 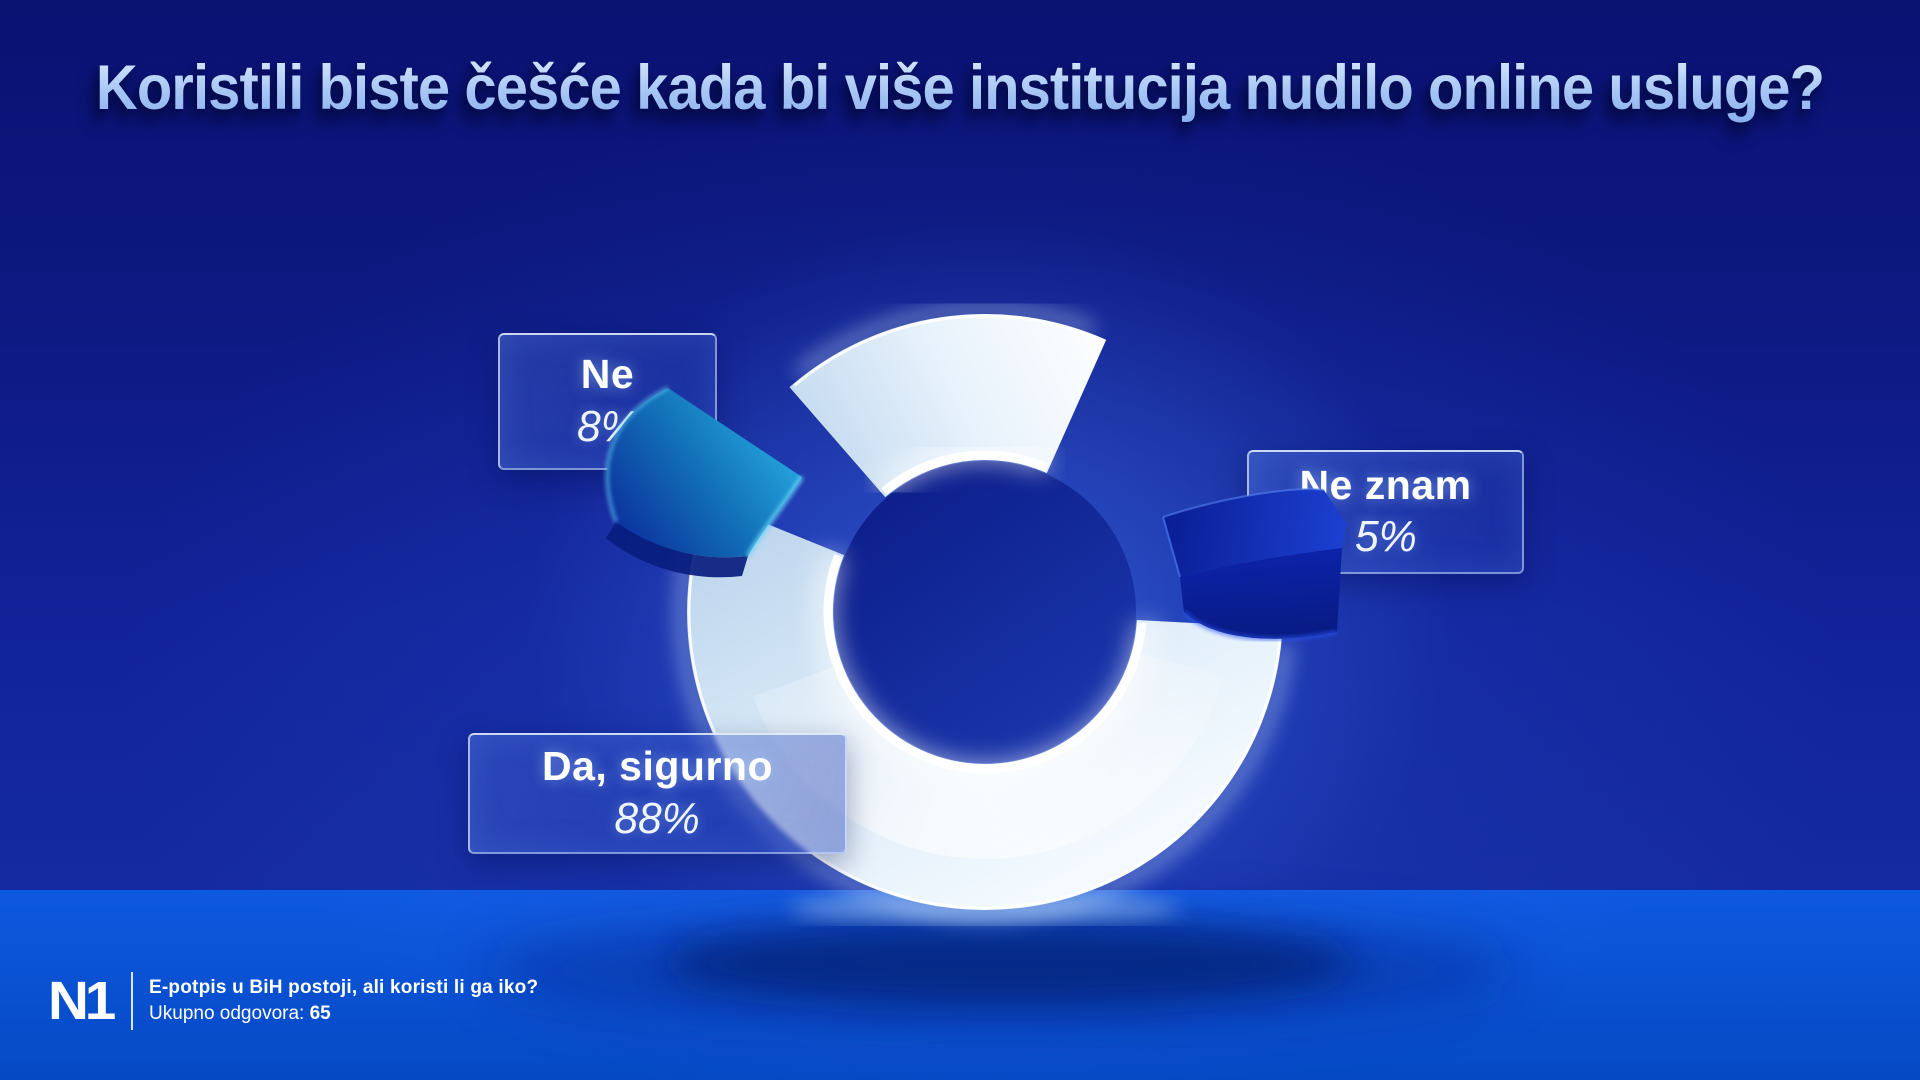 What do you see at coordinates (82, 1001) in the screenshot?
I see `n1-logo: N1` at bounding box center [82, 1001].